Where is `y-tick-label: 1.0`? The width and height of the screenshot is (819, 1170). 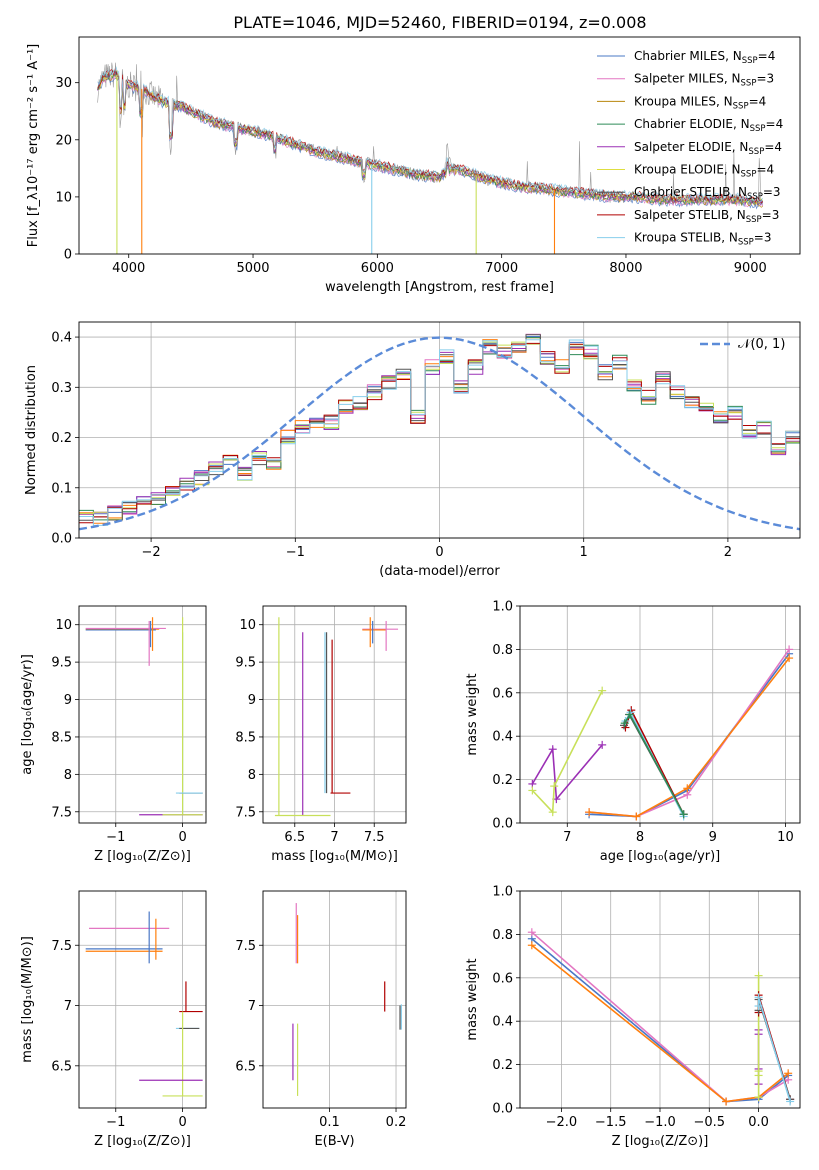 y-tick-label: 1.0 is located at coordinates (502, 607).